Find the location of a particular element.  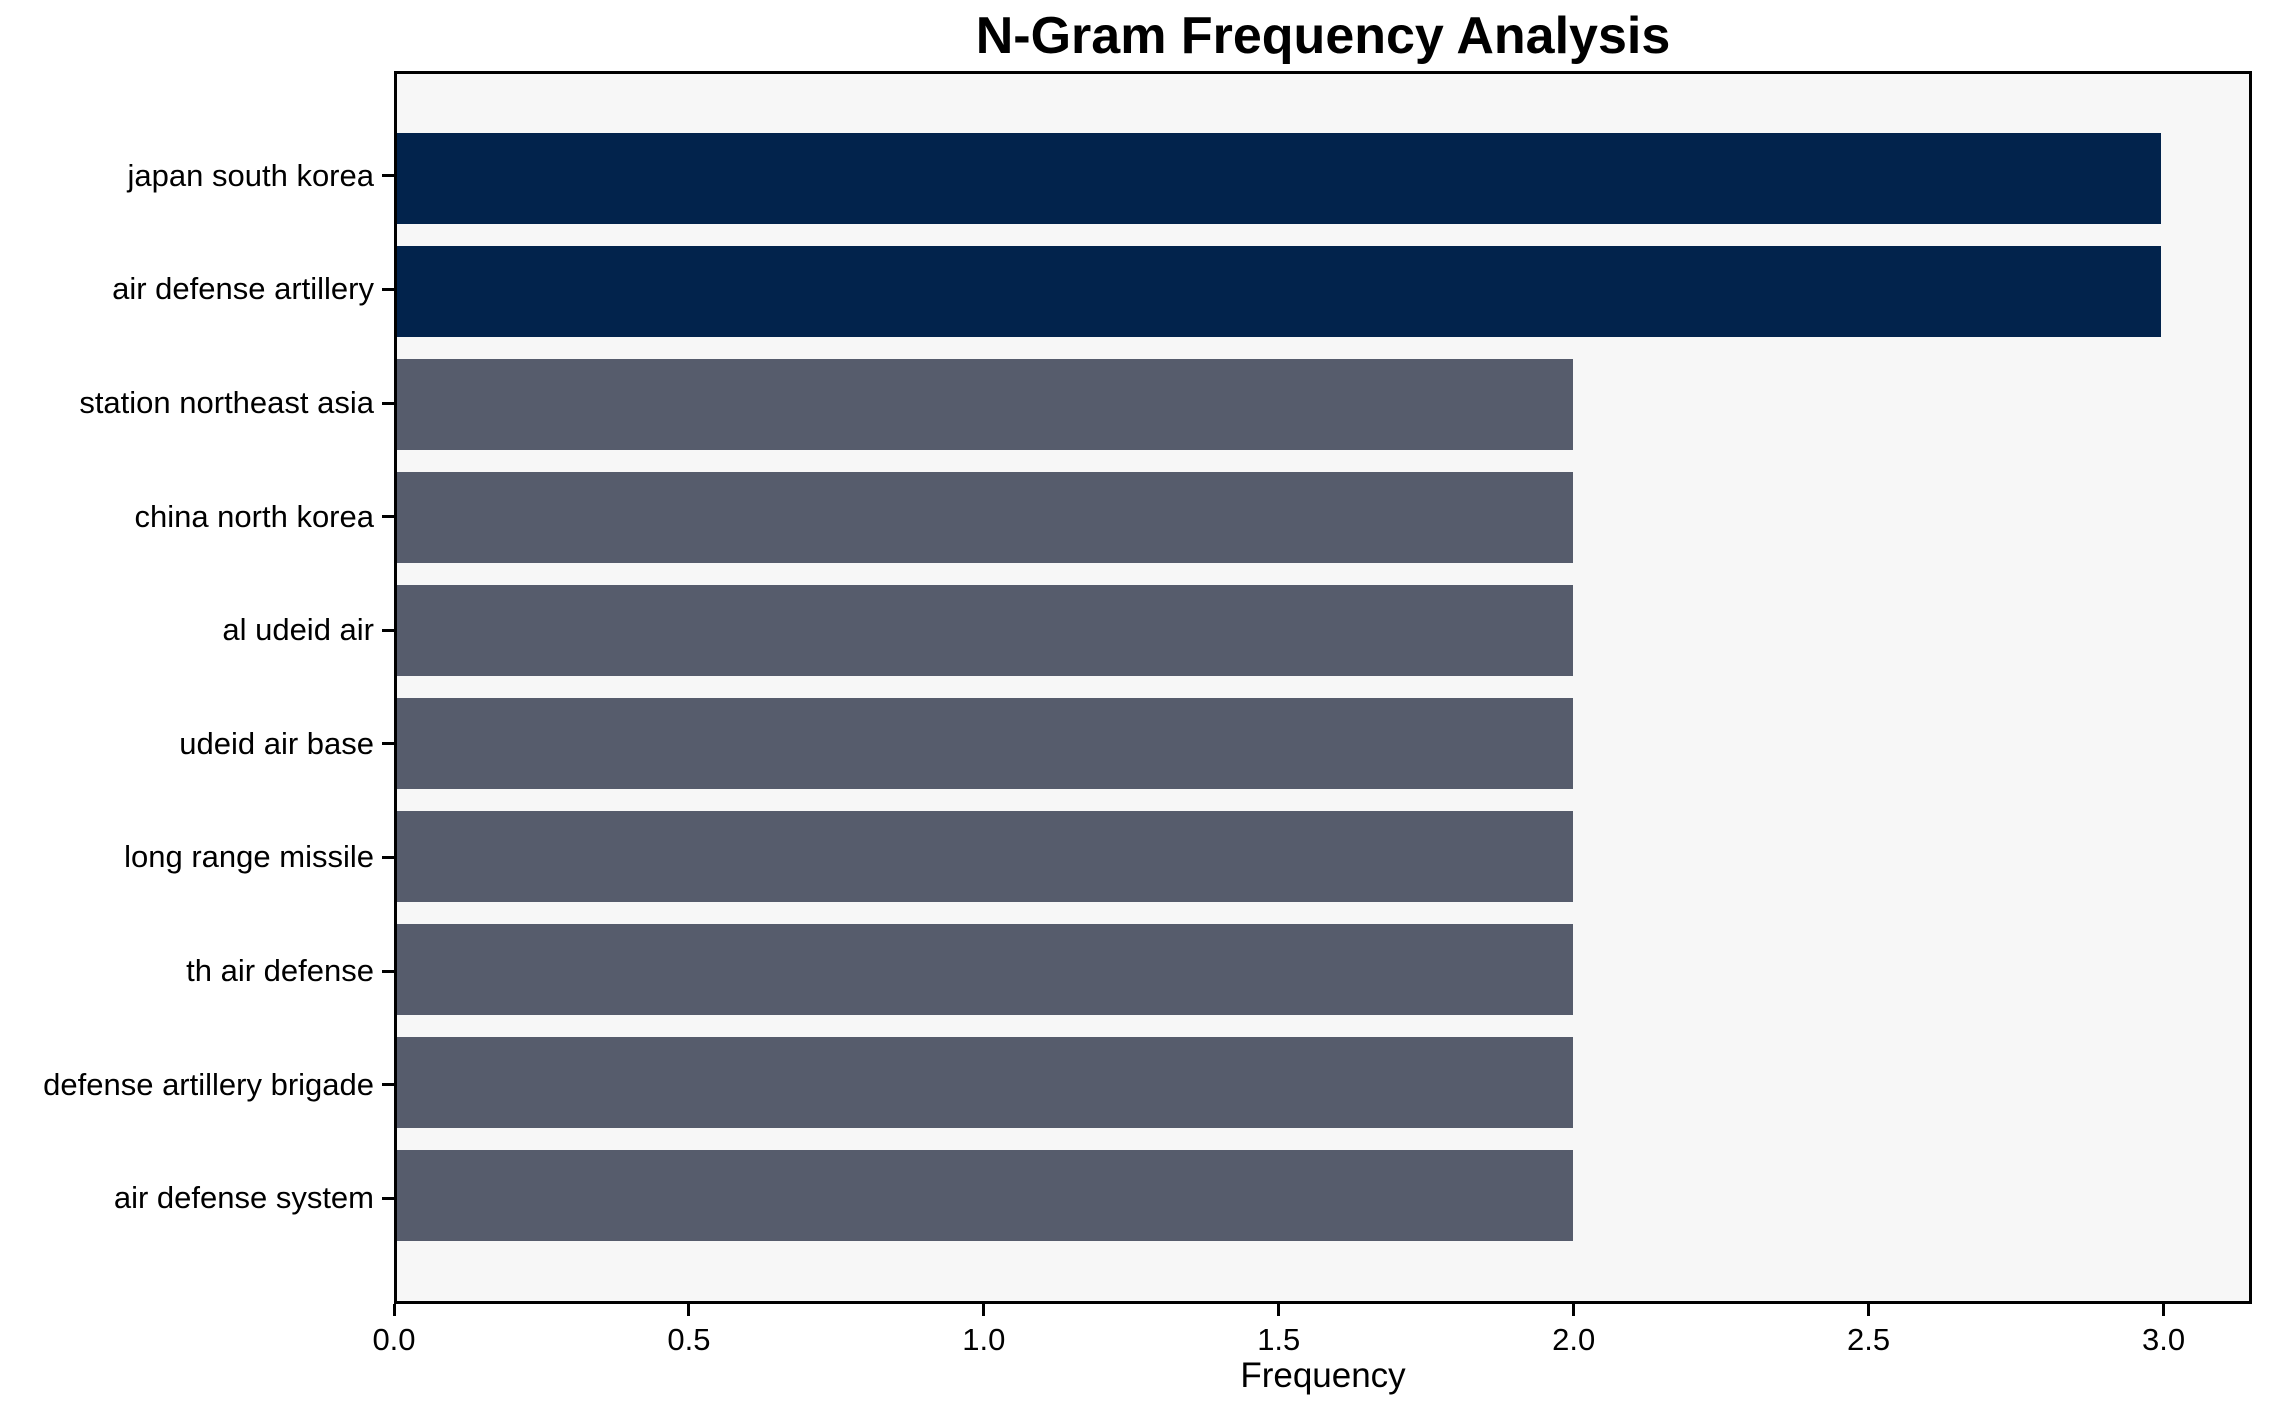

x-tick-label: 2.0 is located at coordinates (1574, 1339).